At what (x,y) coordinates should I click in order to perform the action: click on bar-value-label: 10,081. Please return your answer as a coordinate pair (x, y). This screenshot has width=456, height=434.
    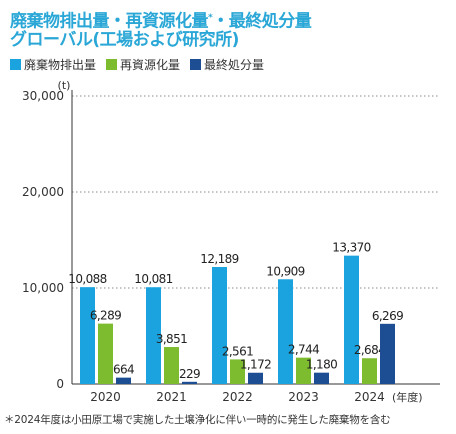
    Looking at the image, I should click on (153, 279).